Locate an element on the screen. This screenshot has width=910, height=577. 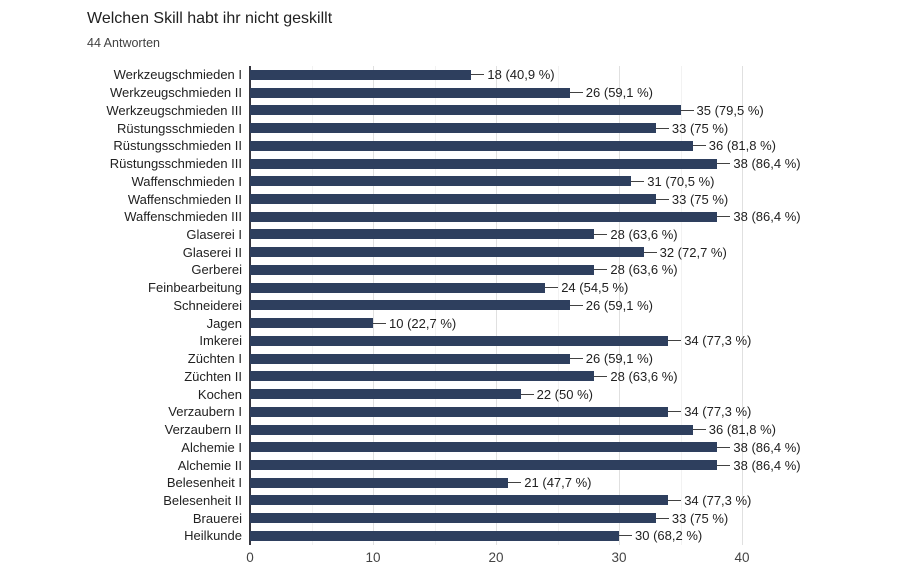
bar-track: 32 (72,7 %) is located at coordinates (496, 252).